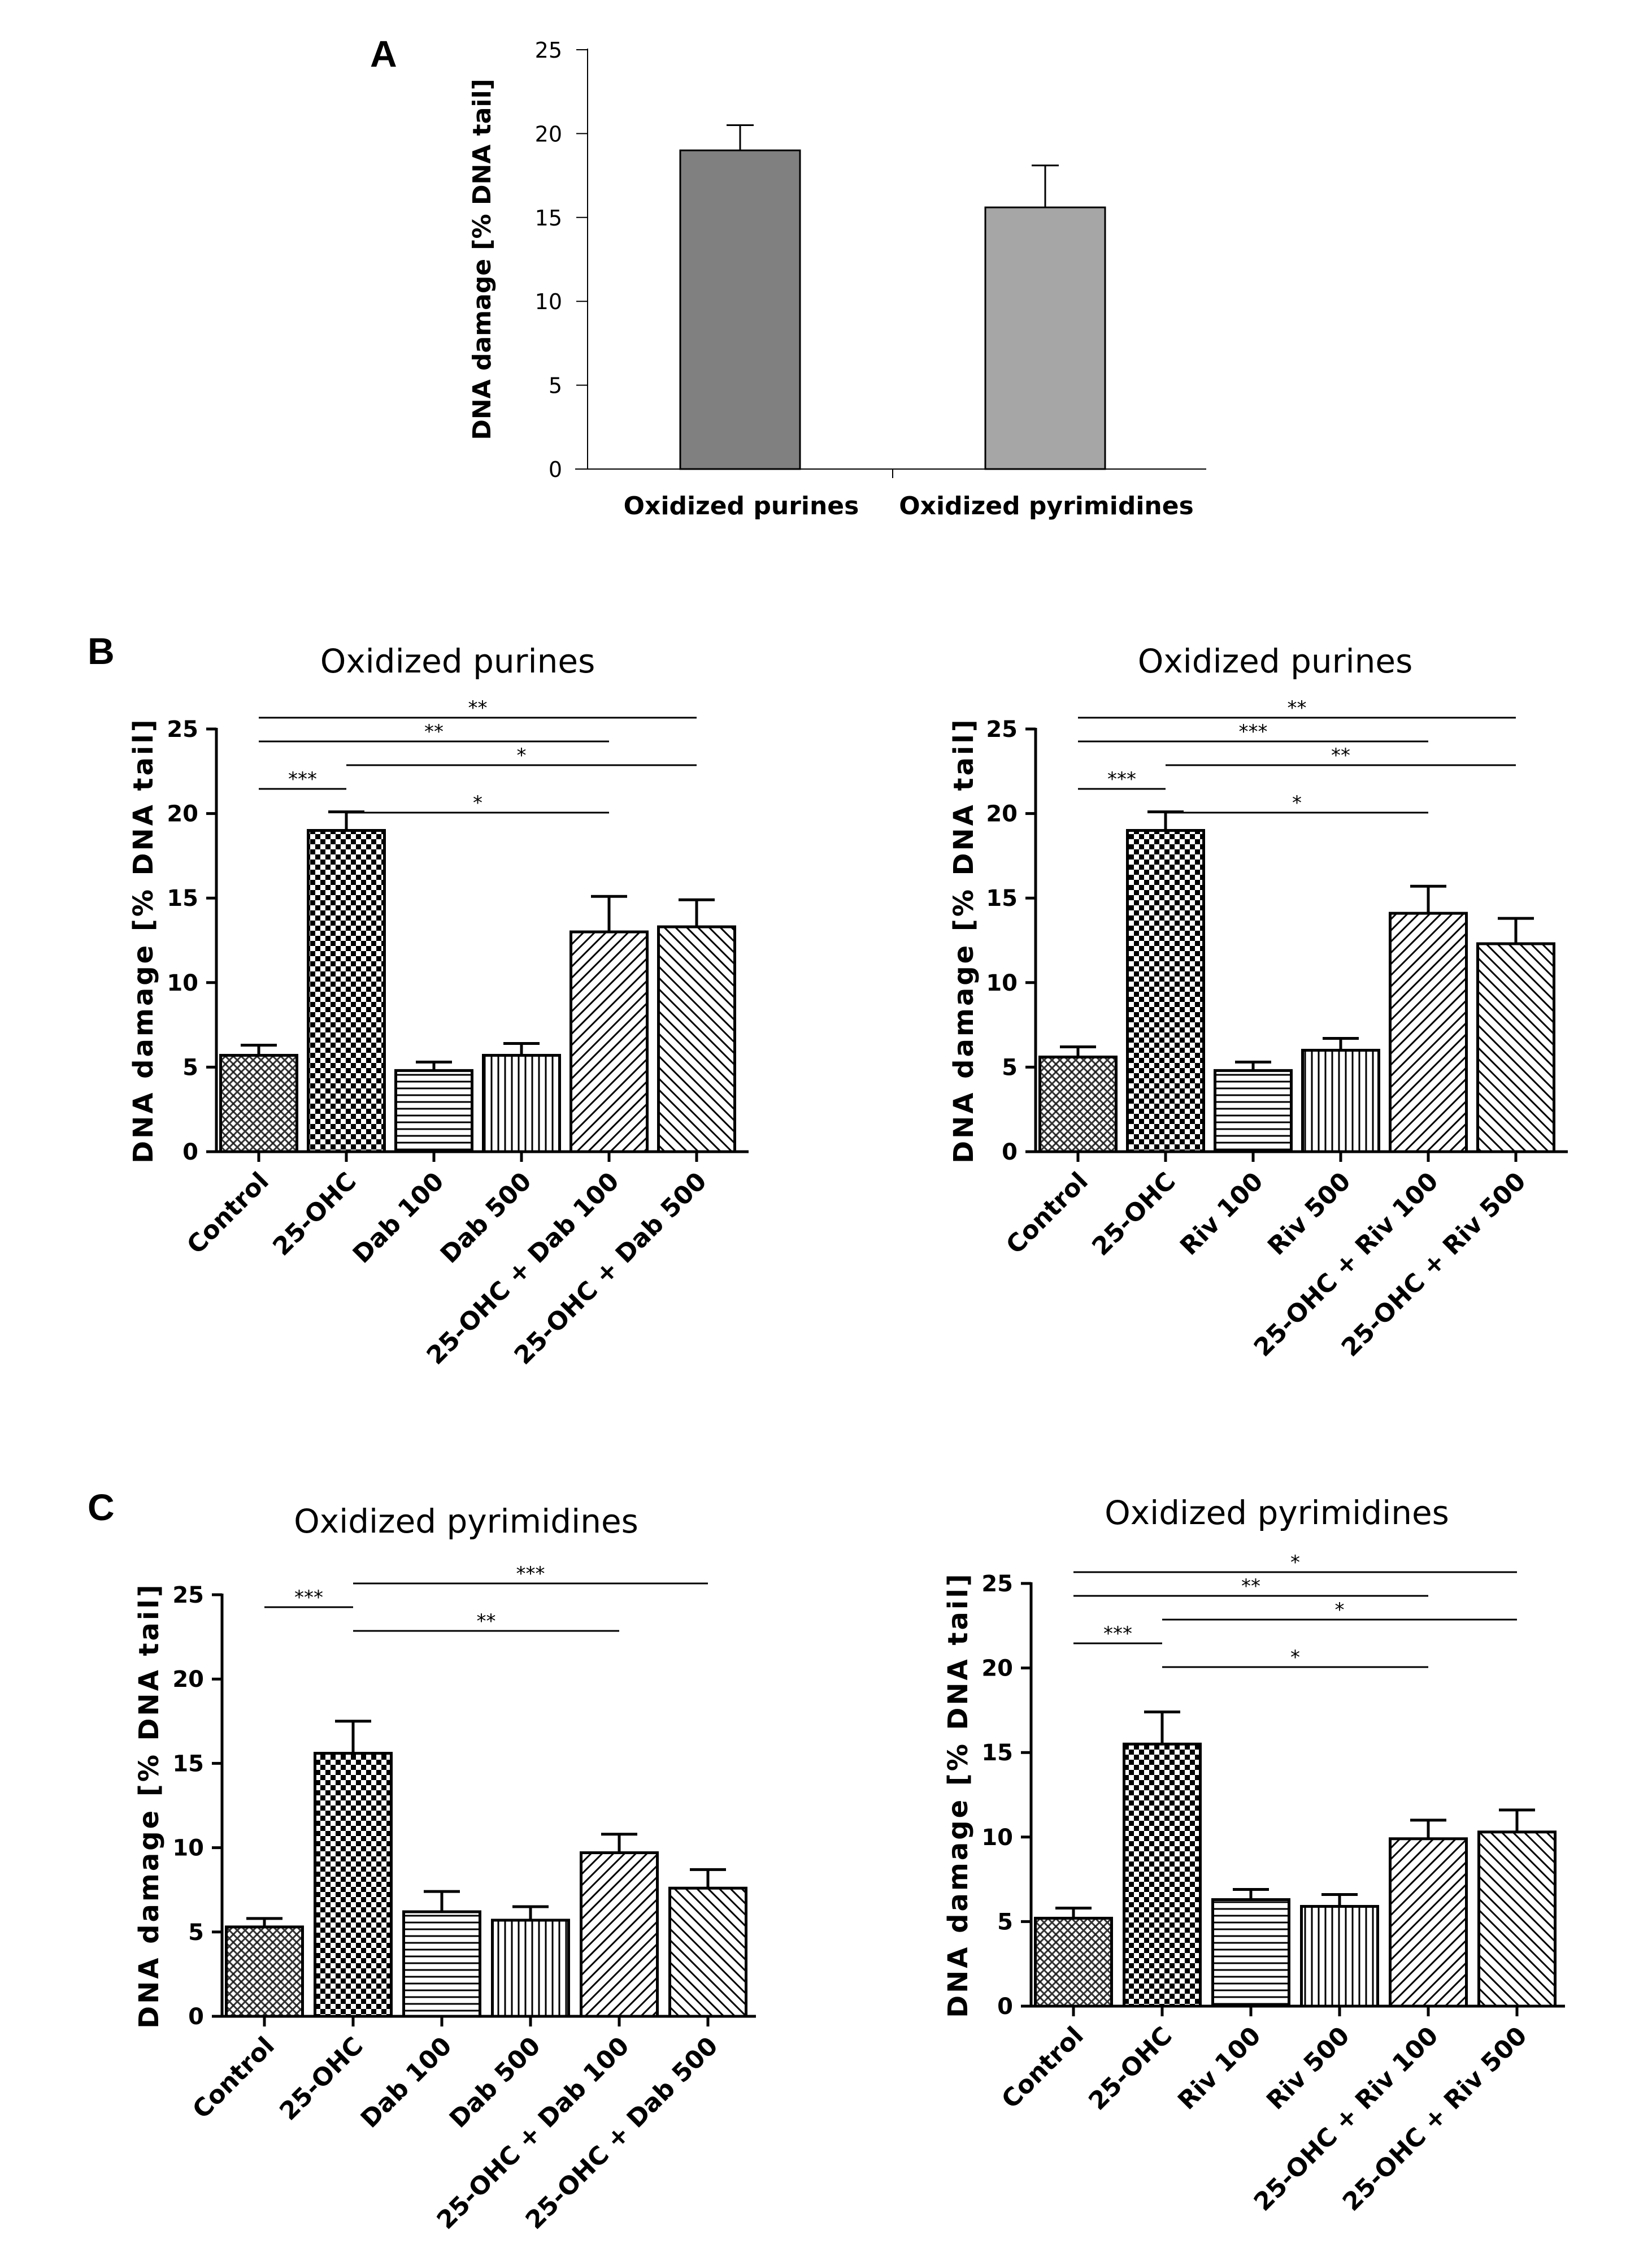 This screenshot has width=1652, height=2261. I want to click on panel-letter-b: B, so click(101, 651).